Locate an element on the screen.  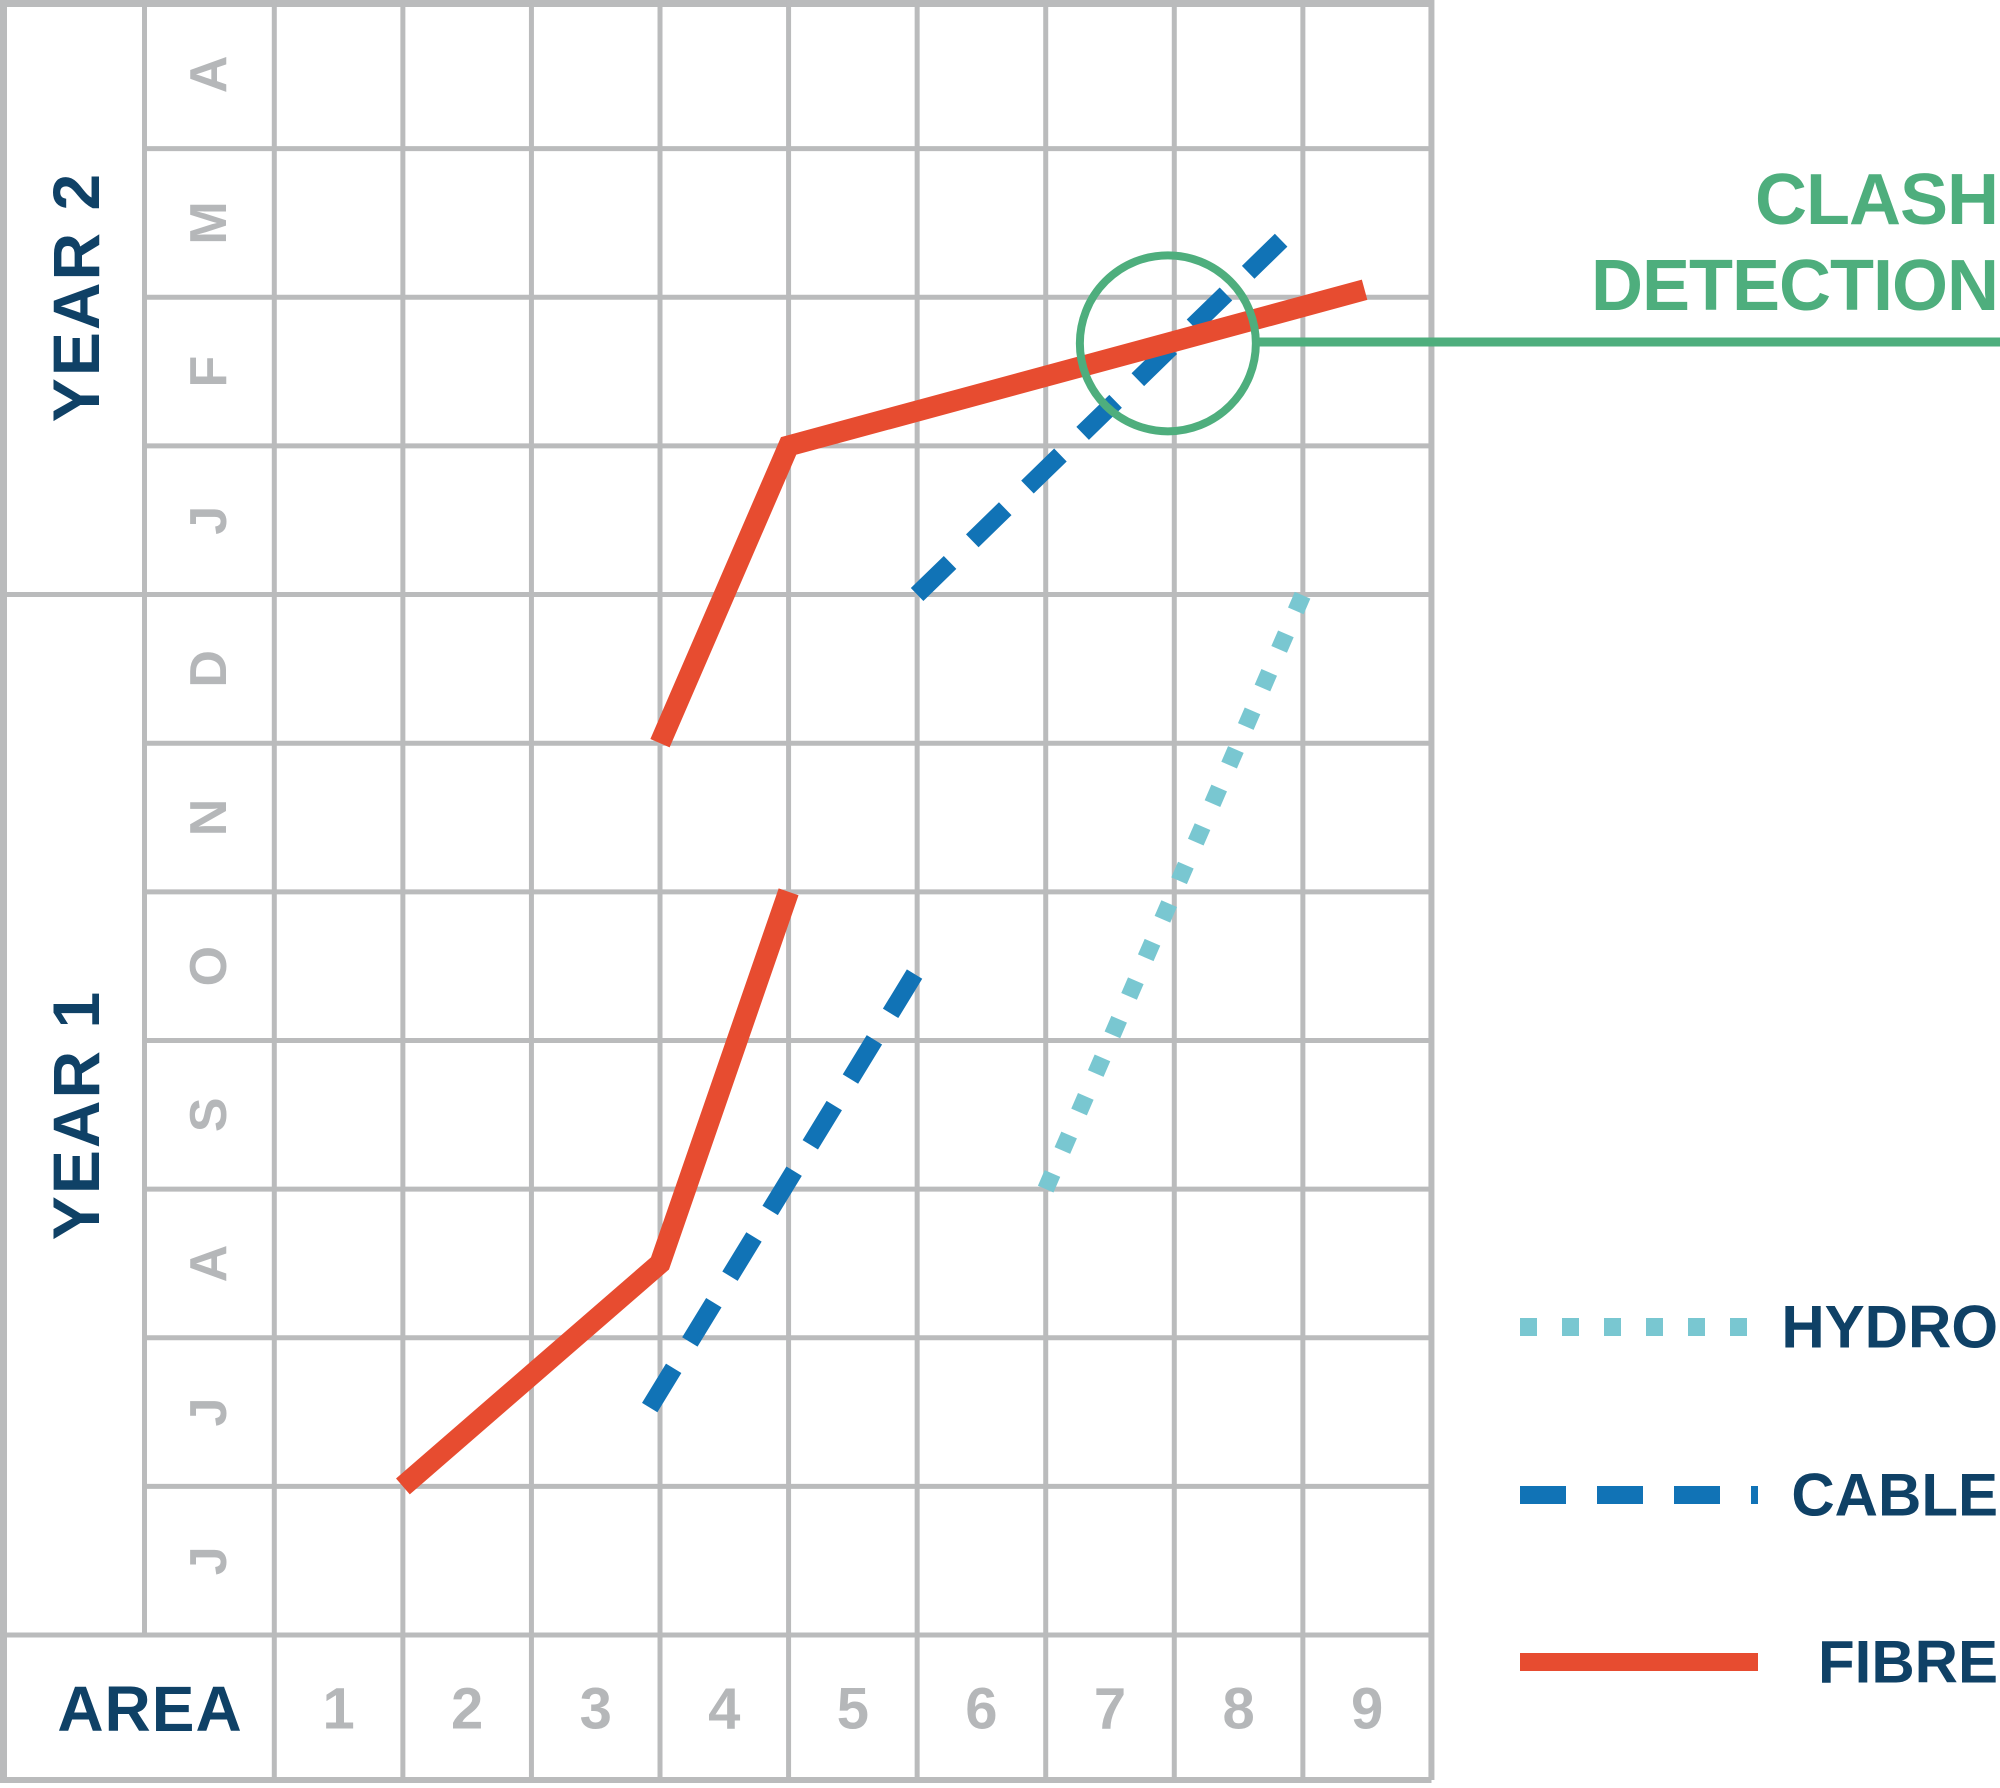
legend-item-cable: CABLE is located at coordinates (1759, 1495).